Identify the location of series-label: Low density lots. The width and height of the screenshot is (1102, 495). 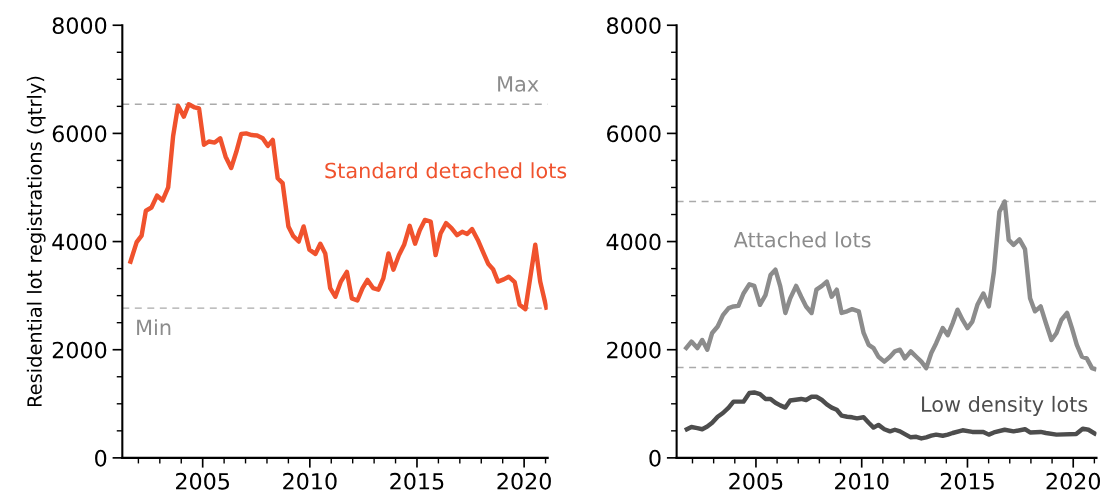
(1005, 406).